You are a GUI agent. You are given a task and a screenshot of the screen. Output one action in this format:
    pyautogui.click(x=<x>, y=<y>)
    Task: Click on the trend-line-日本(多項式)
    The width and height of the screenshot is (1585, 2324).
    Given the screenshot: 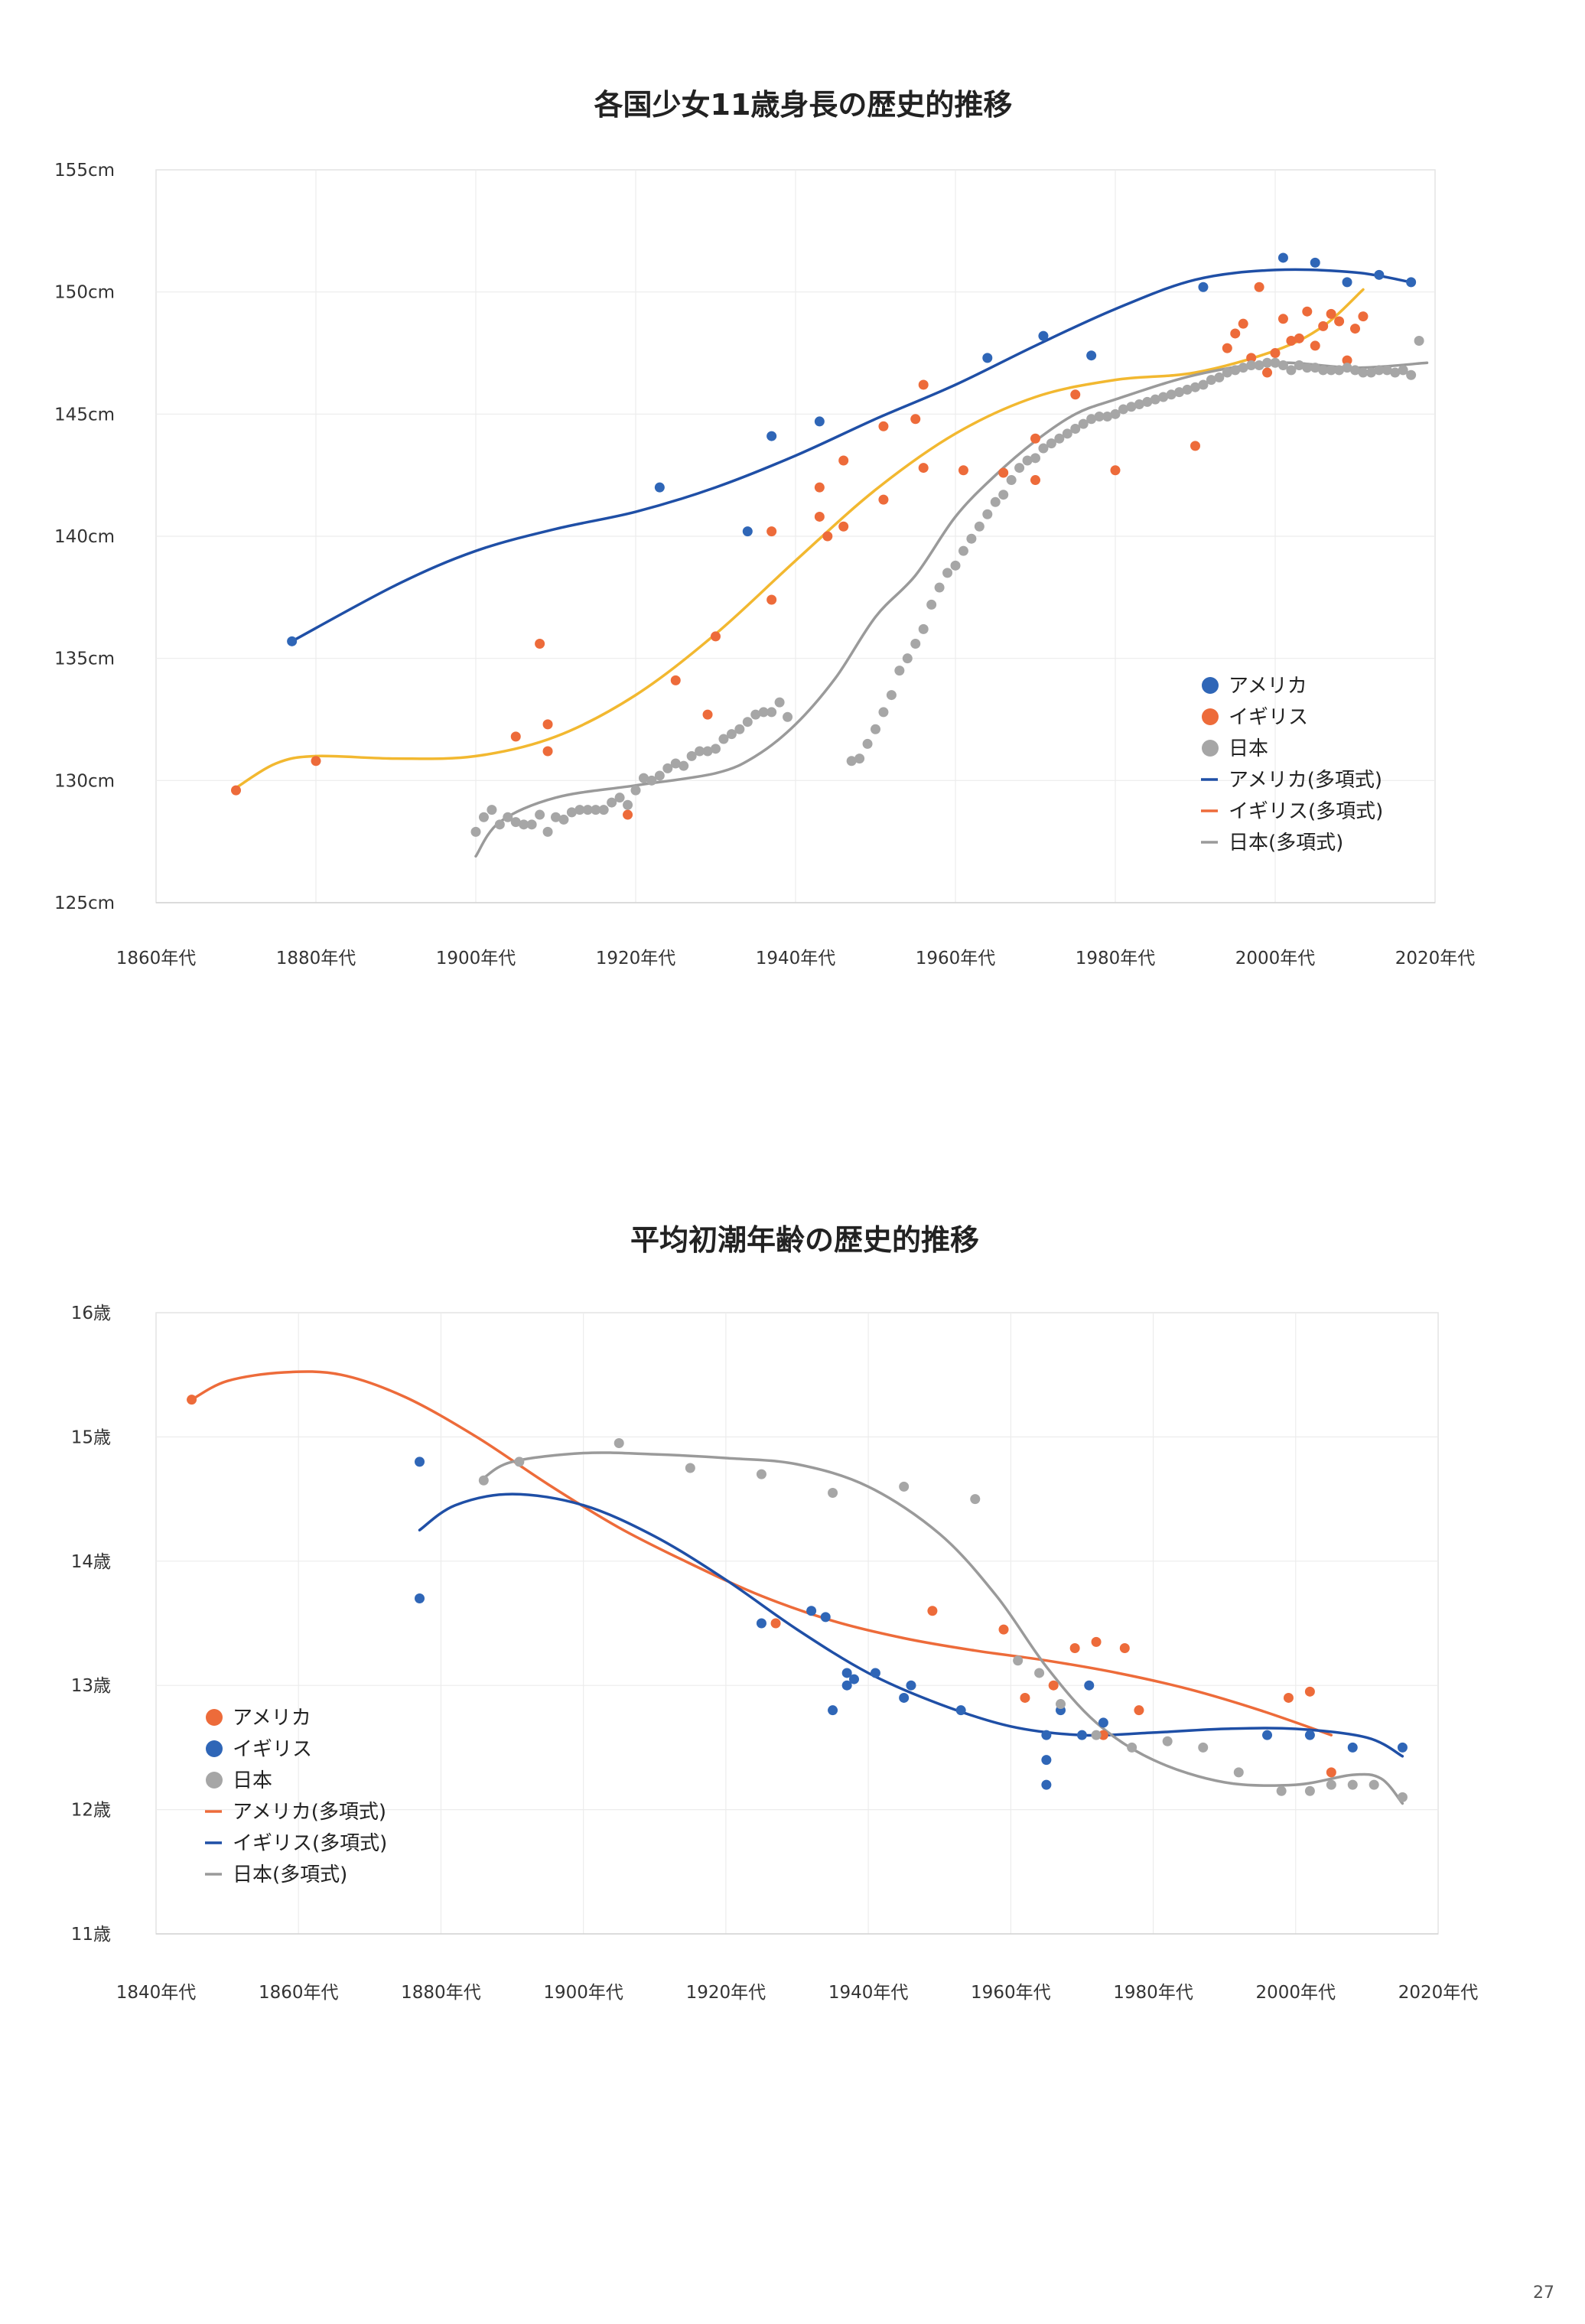 What is the action you would take?
    pyautogui.click(x=943, y=1628)
    